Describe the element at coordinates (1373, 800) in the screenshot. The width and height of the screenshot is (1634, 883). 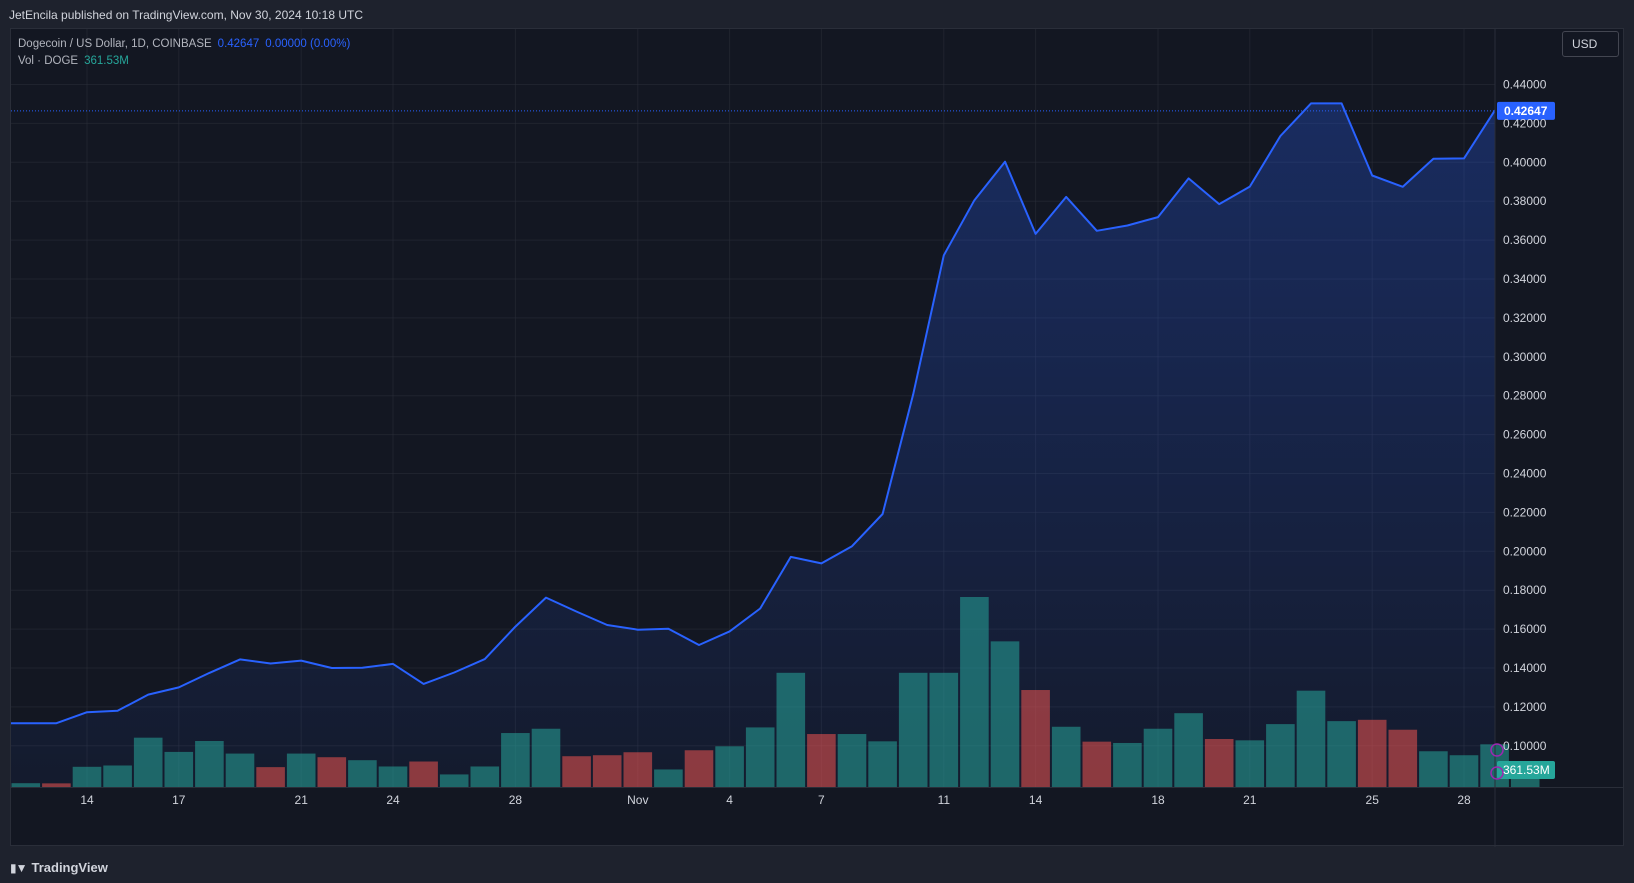
I see `x-tick-label: 25` at that location.